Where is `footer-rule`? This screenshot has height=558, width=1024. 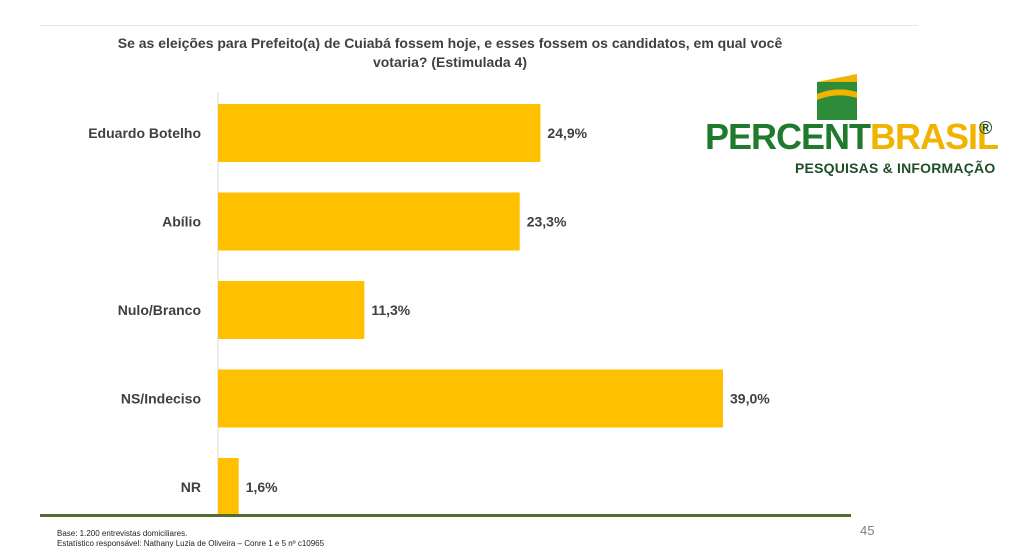
footer-rule is located at coordinates (445, 515).